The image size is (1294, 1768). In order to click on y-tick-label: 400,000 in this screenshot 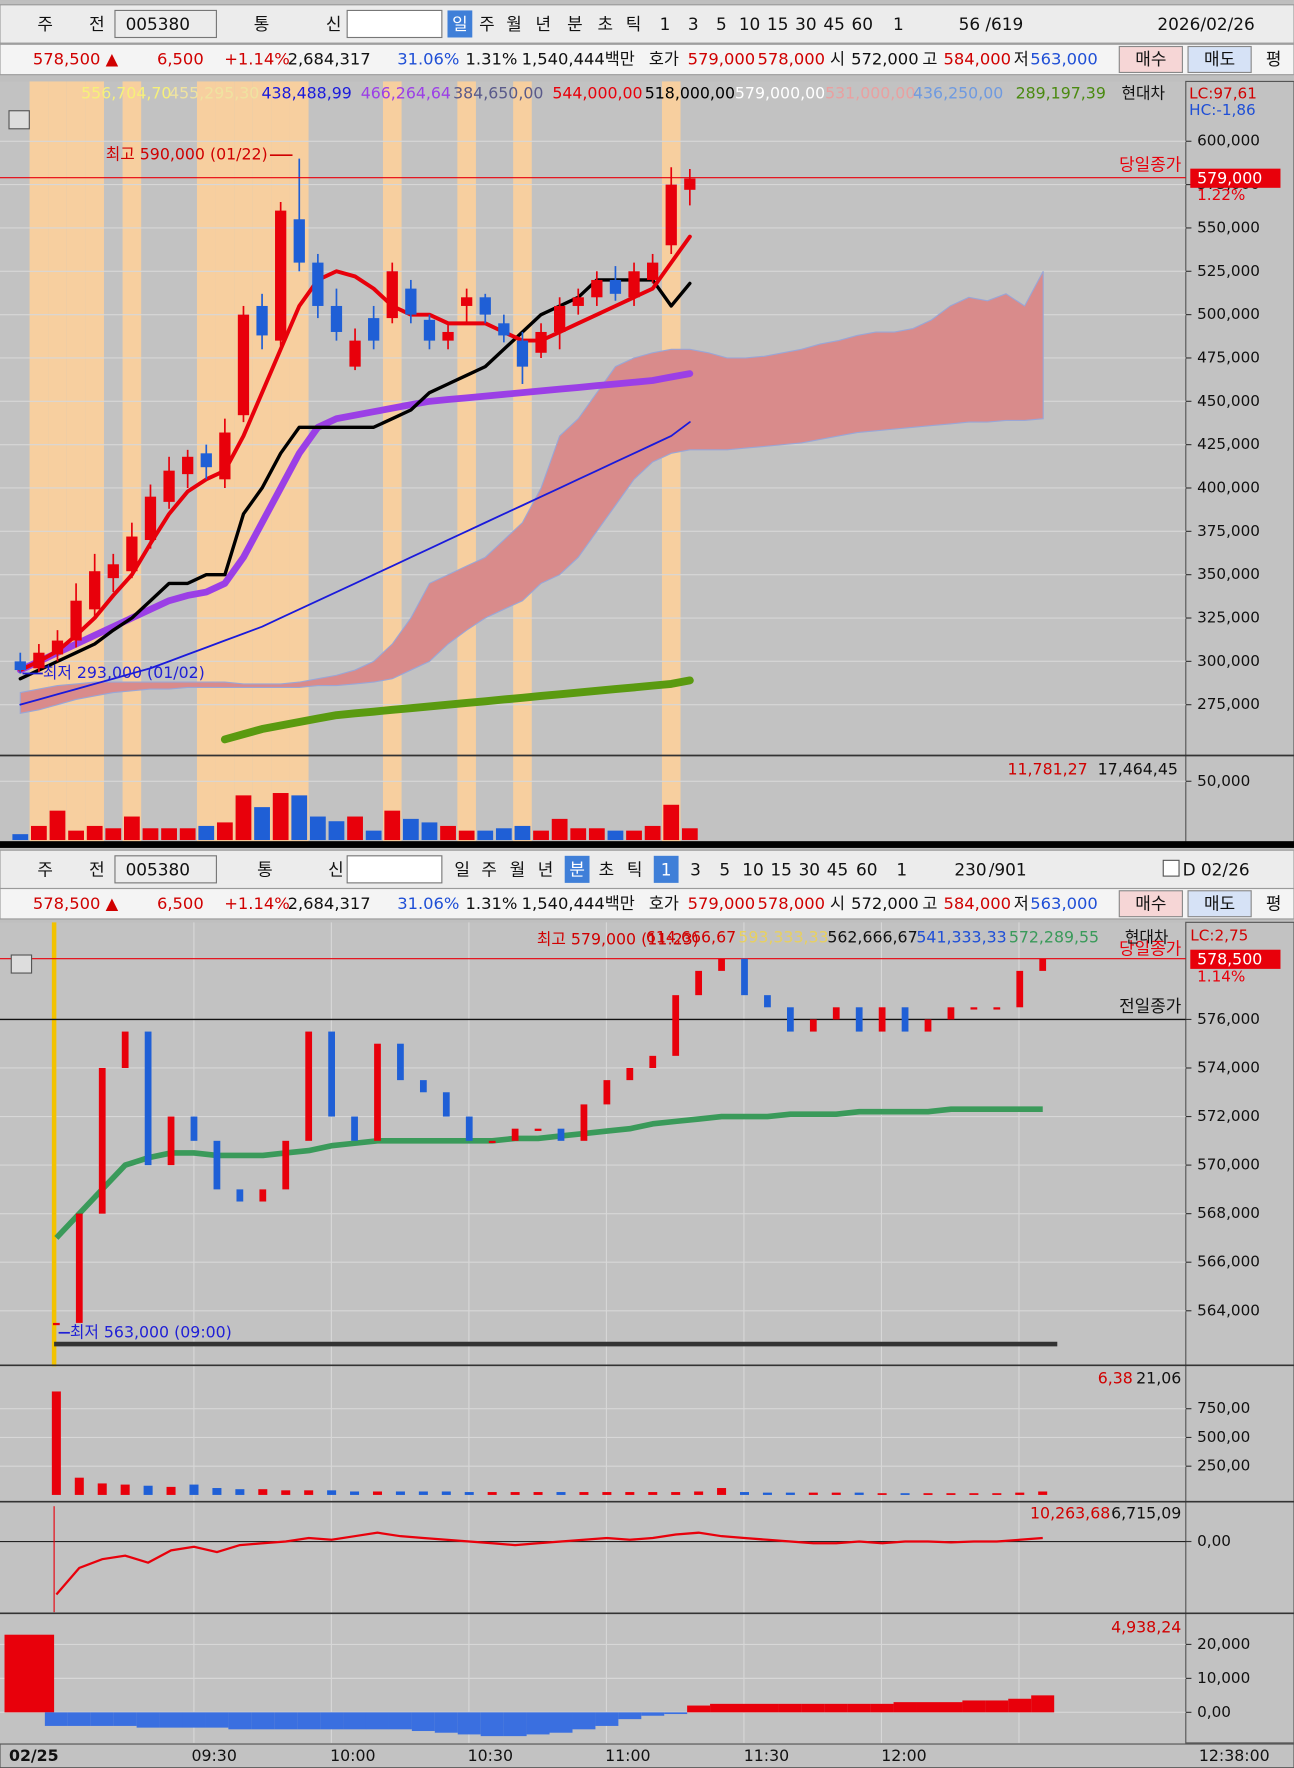, I will do `click(1228, 487)`.